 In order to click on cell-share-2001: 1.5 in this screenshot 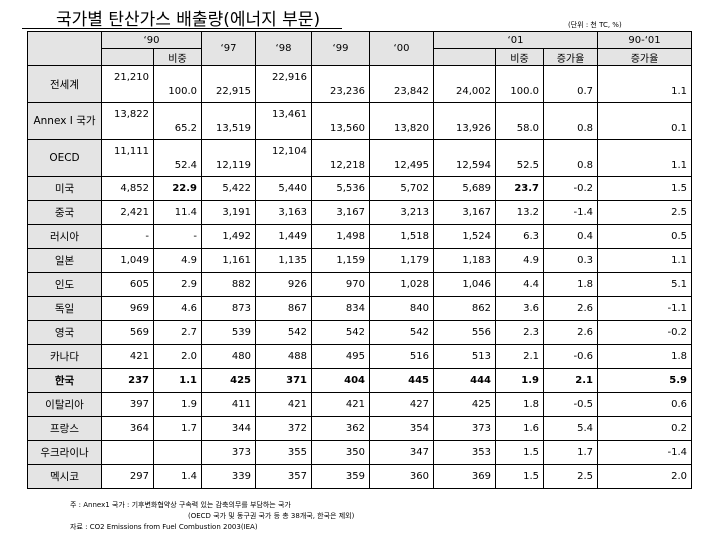, I will do `click(519, 476)`.